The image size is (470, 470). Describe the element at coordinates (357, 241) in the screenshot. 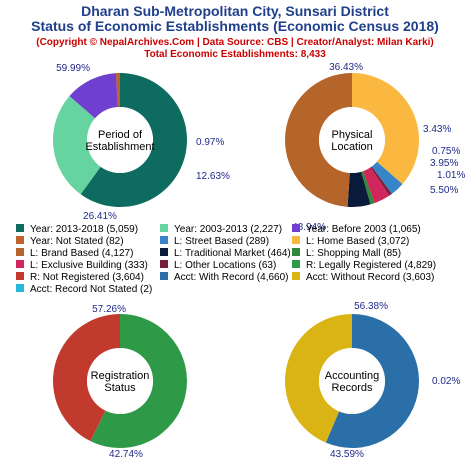

I see `legend-label: L: Home Based (3,072)` at that location.